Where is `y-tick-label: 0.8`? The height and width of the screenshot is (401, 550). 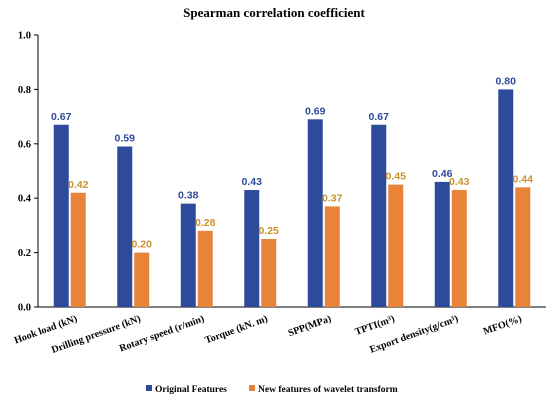 y-tick-label: 0.8 is located at coordinates (24, 90).